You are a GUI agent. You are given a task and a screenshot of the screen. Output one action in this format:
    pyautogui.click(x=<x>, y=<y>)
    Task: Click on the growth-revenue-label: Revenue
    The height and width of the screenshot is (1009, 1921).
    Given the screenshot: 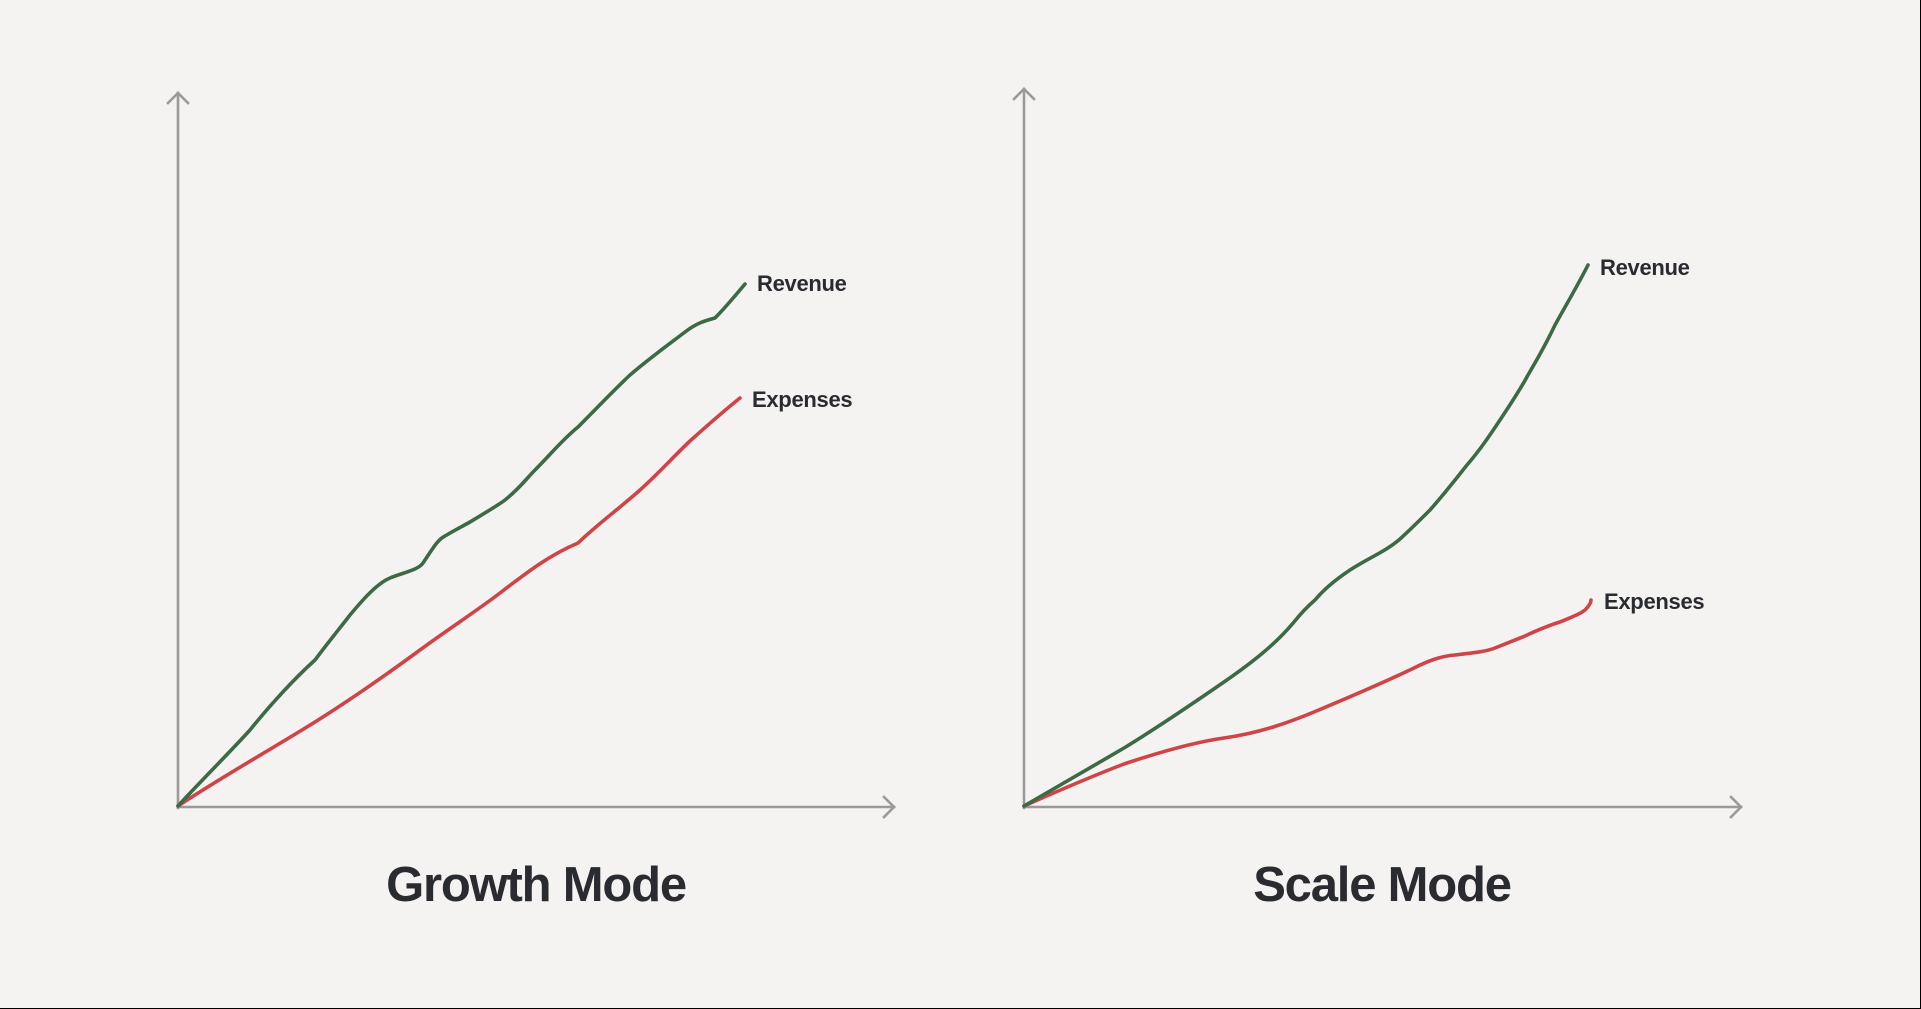 What is the action you would take?
    pyautogui.click(x=802, y=283)
    